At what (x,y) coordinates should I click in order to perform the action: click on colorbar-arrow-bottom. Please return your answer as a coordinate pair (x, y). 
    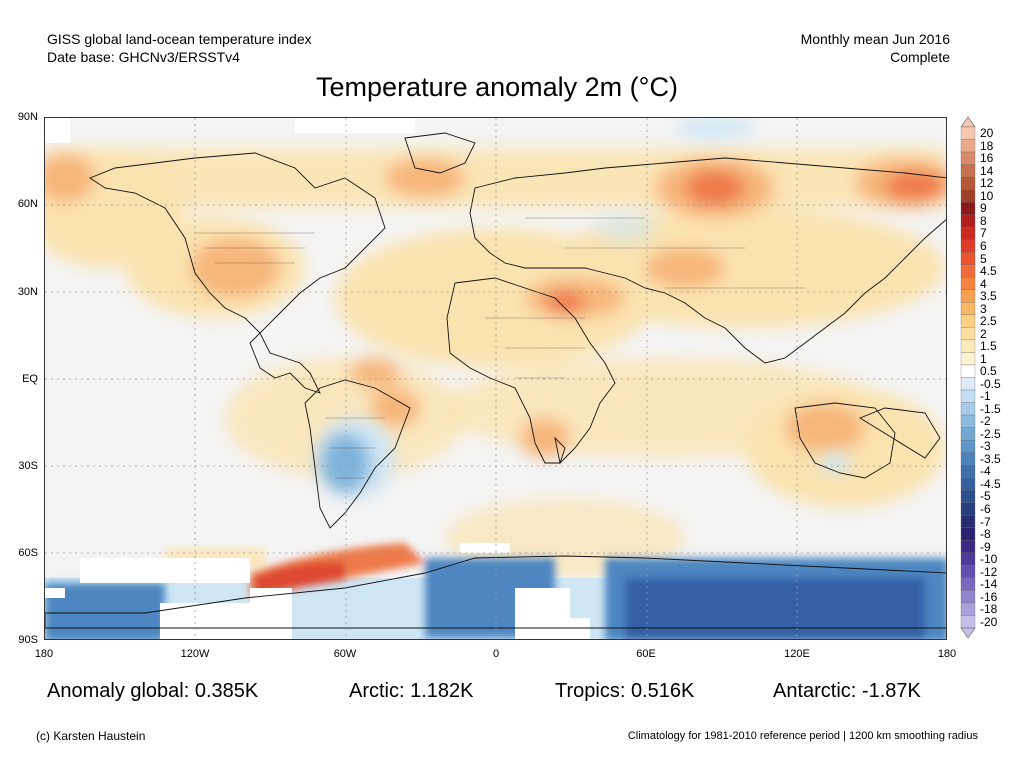
    Looking at the image, I should click on (968, 633).